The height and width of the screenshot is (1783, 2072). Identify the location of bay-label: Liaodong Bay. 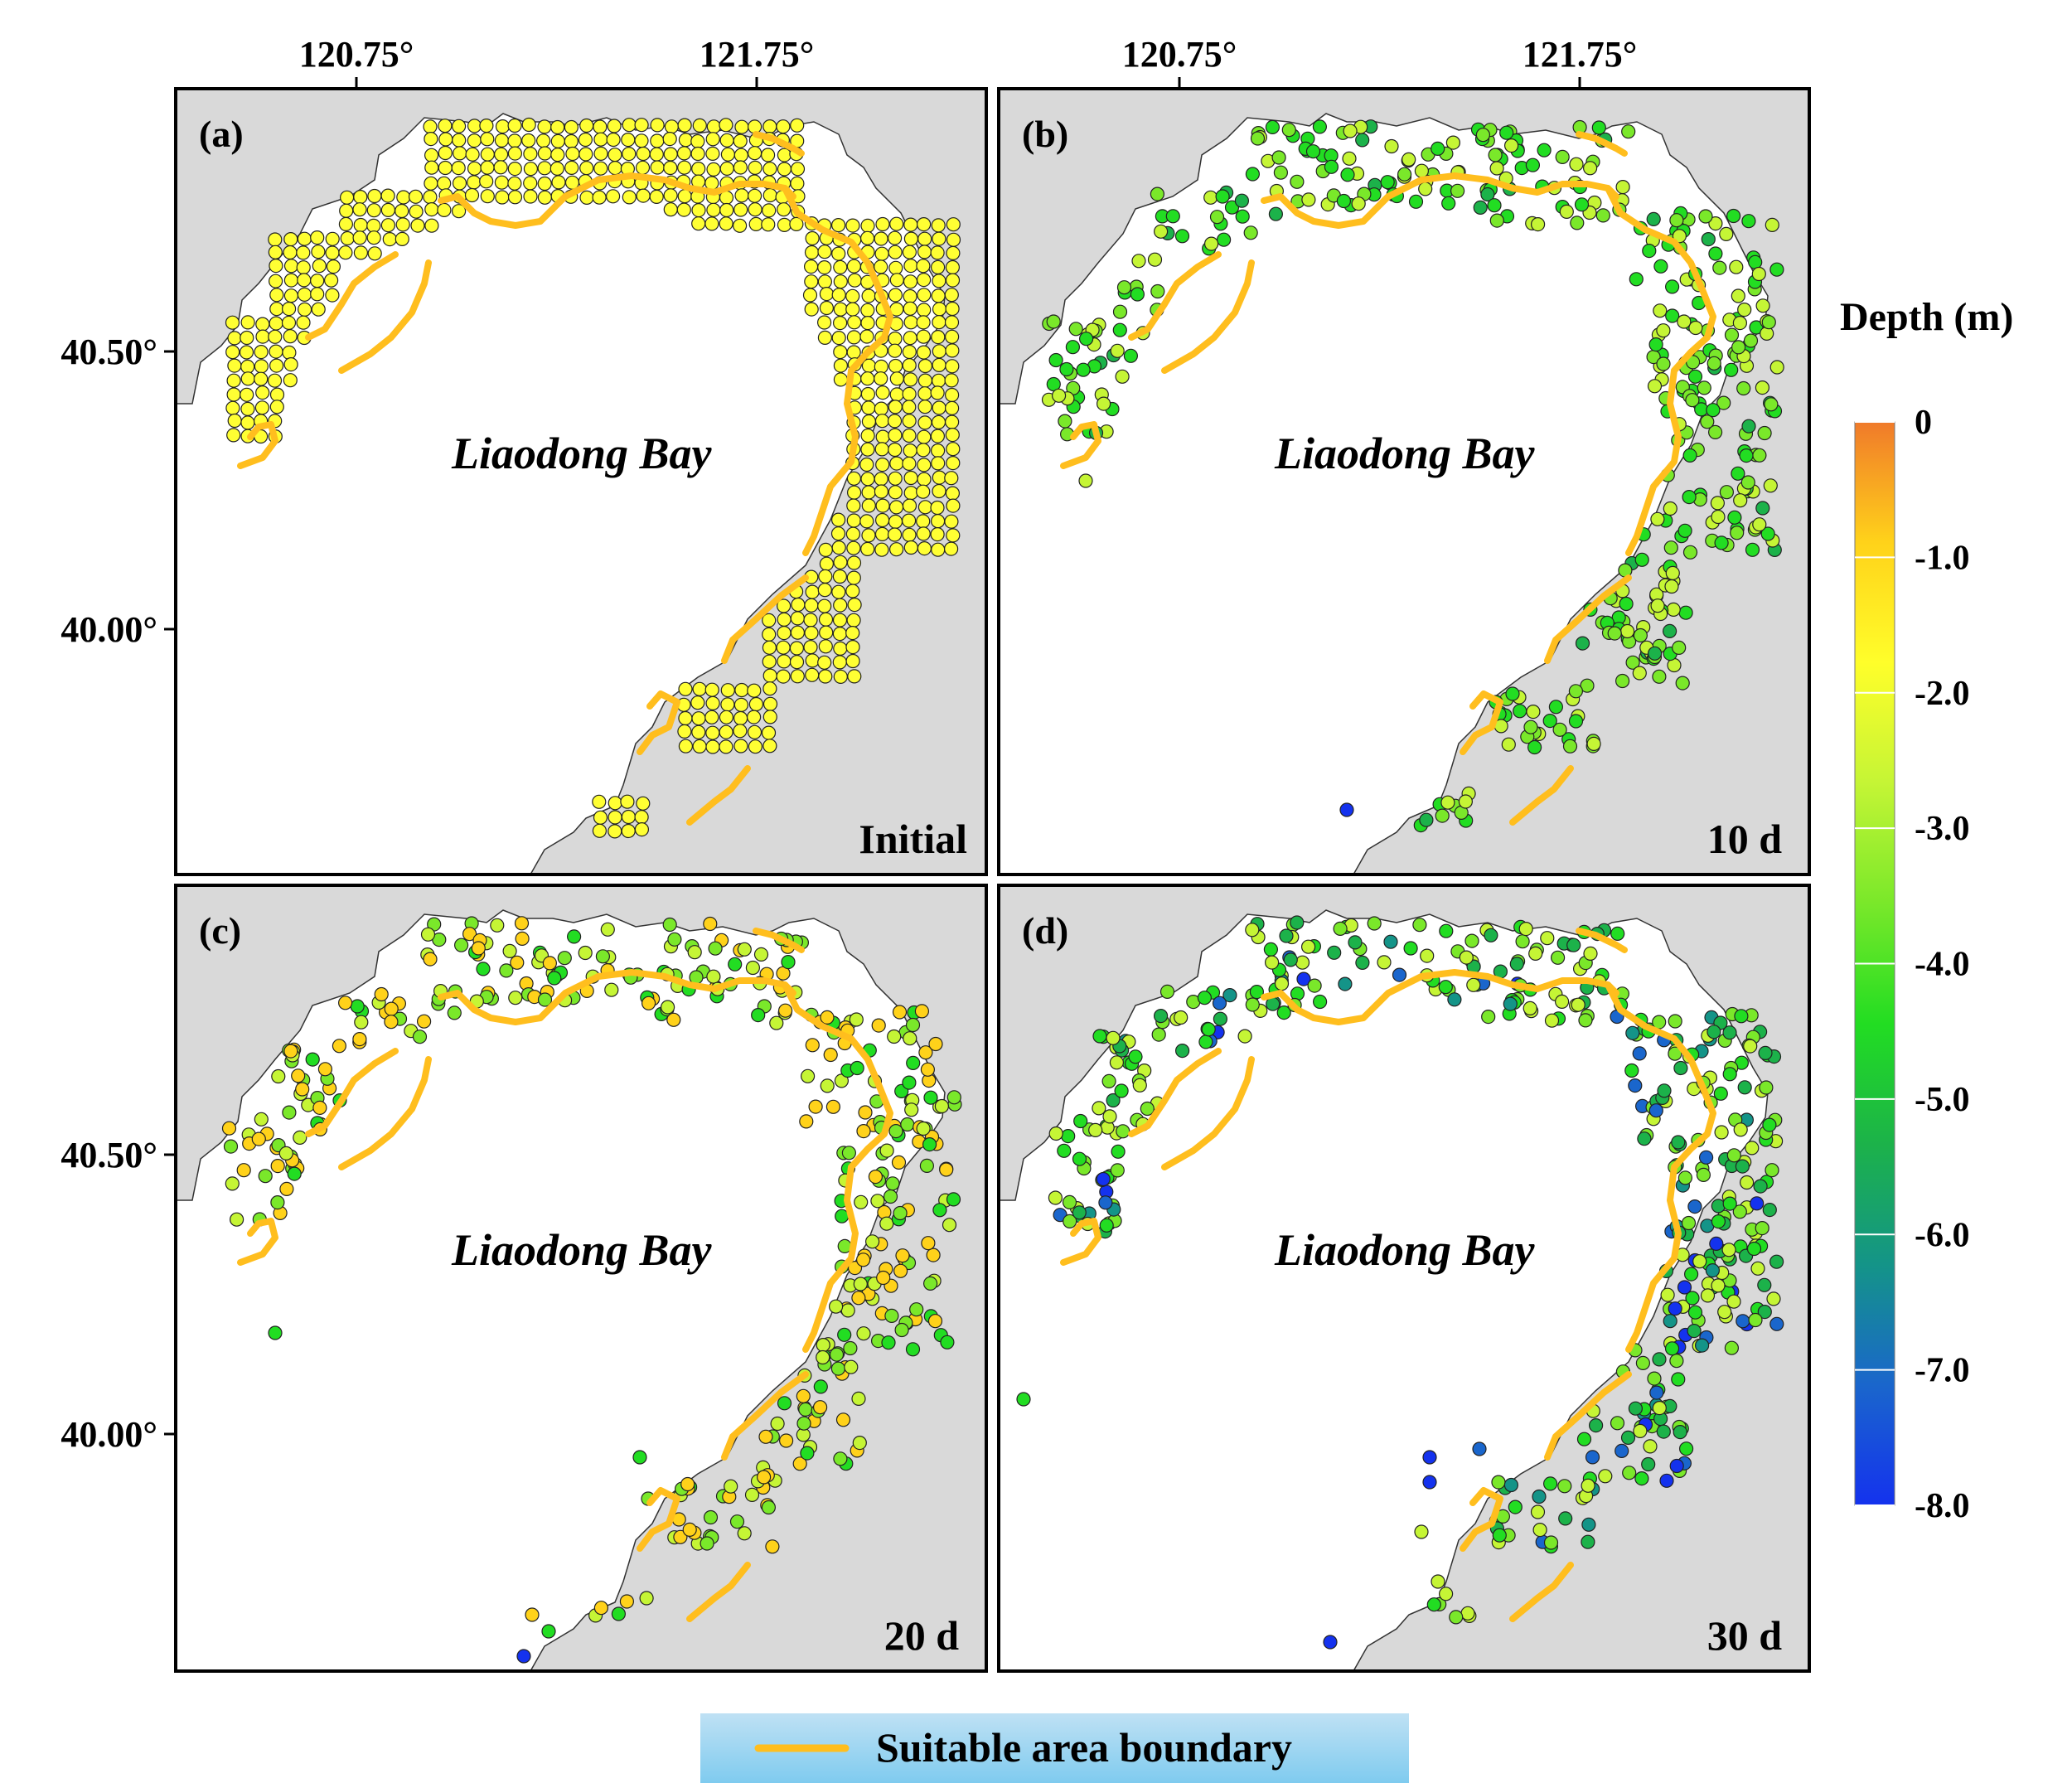
(1405, 1250).